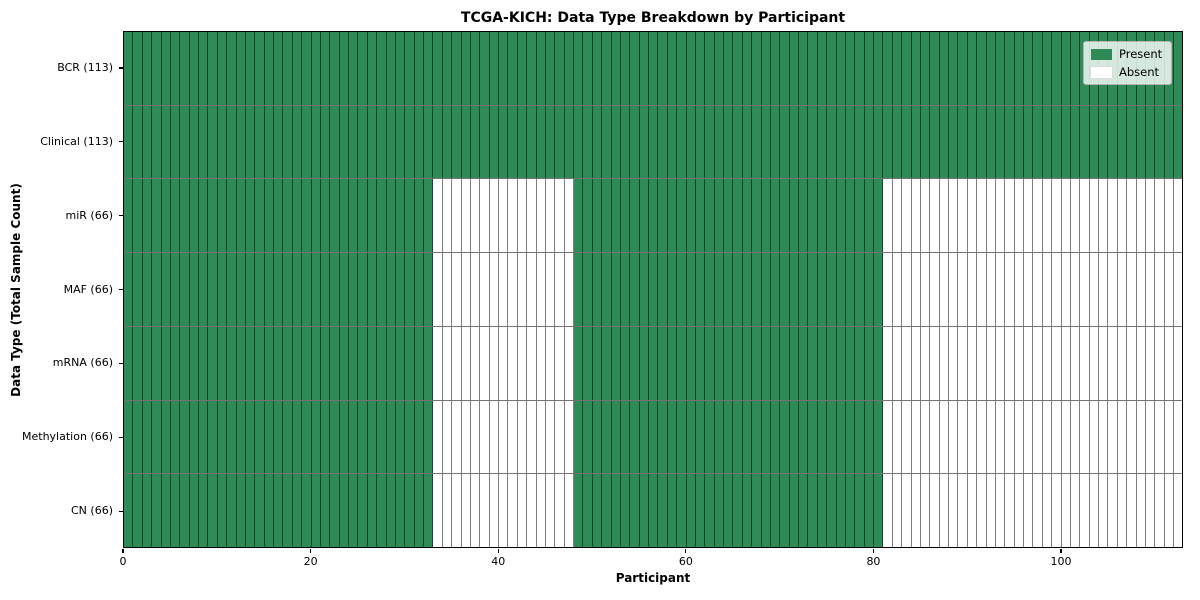 The width and height of the screenshot is (1200, 600). What do you see at coordinates (1101, 54) in the screenshot?
I see `legend-swatch-present-icon` at bounding box center [1101, 54].